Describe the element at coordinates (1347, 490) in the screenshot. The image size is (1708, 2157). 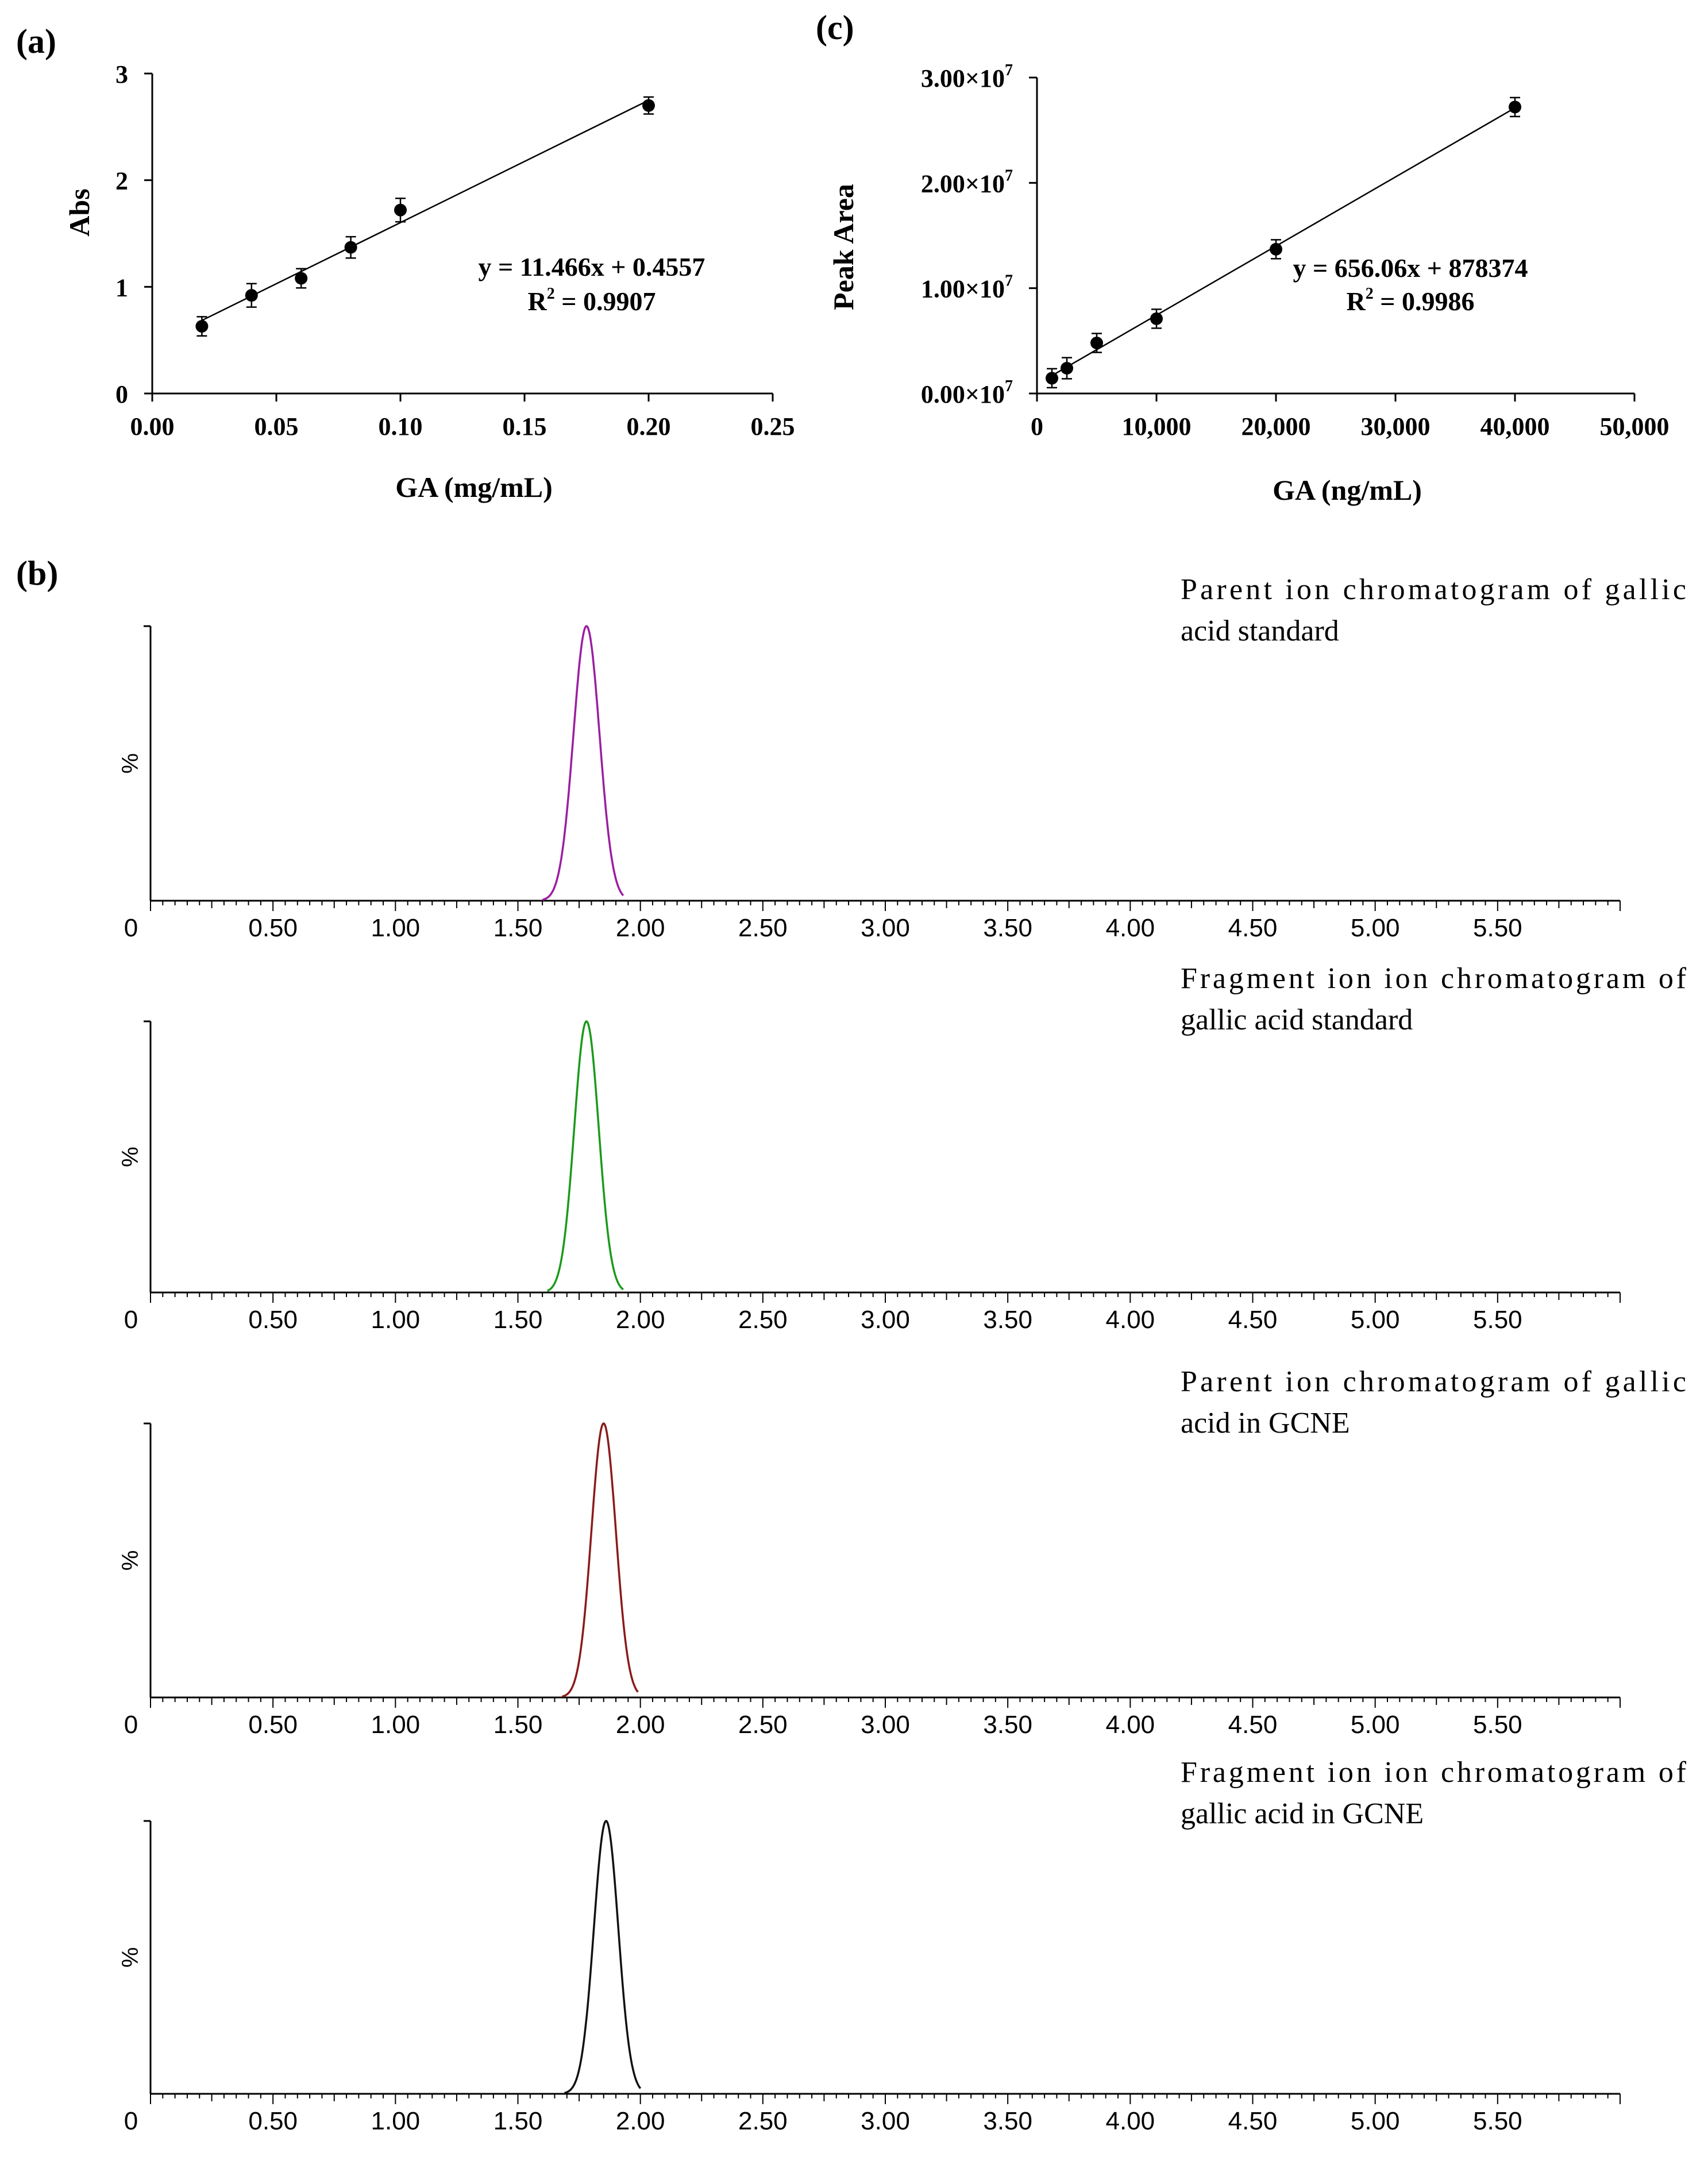
I see `panel-c-x-axis-label: GA (ng/mL)` at that location.